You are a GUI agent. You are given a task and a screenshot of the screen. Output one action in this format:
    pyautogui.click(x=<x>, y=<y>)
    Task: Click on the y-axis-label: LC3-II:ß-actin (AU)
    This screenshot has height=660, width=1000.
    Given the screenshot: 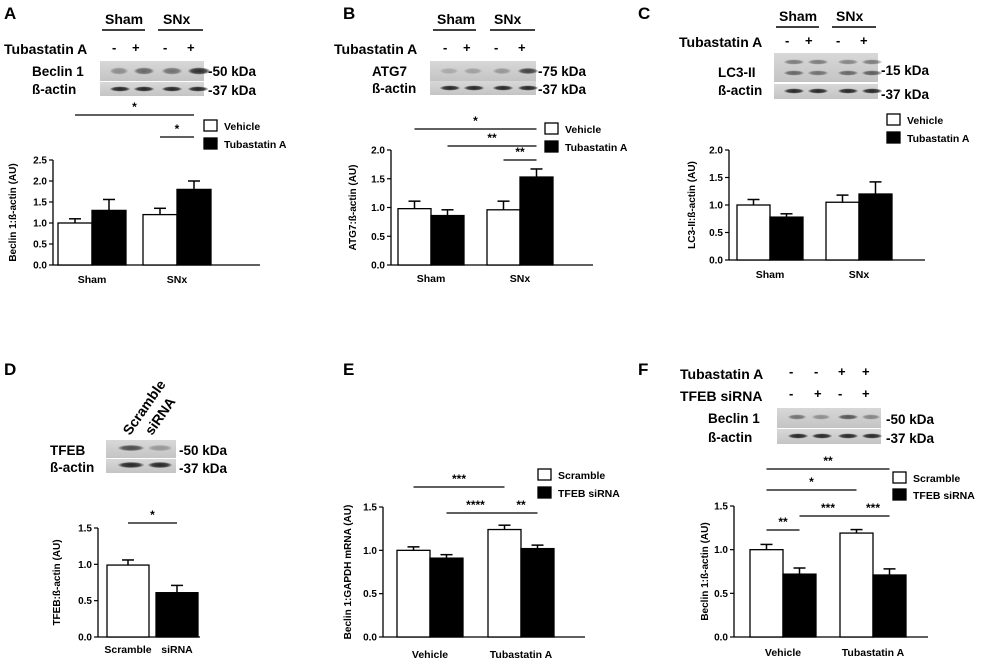 What is the action you would take?
    pyautogui.click(x=692, y=205)
    